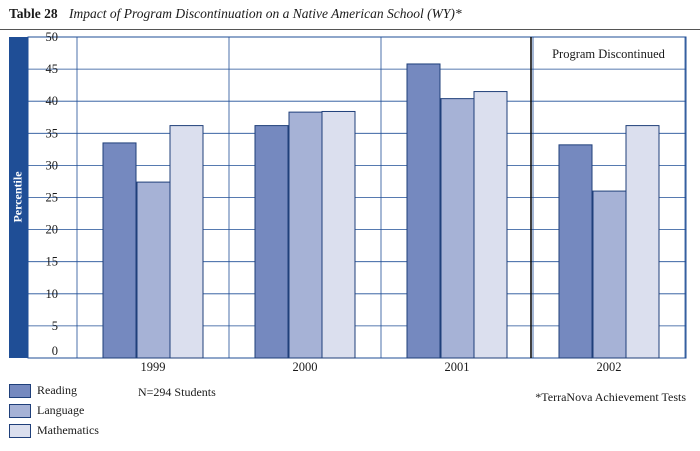 Image resolution: width=700 pixels, height=451 pixels. I want to click on y-tick-label: 50, so click(52, 37).